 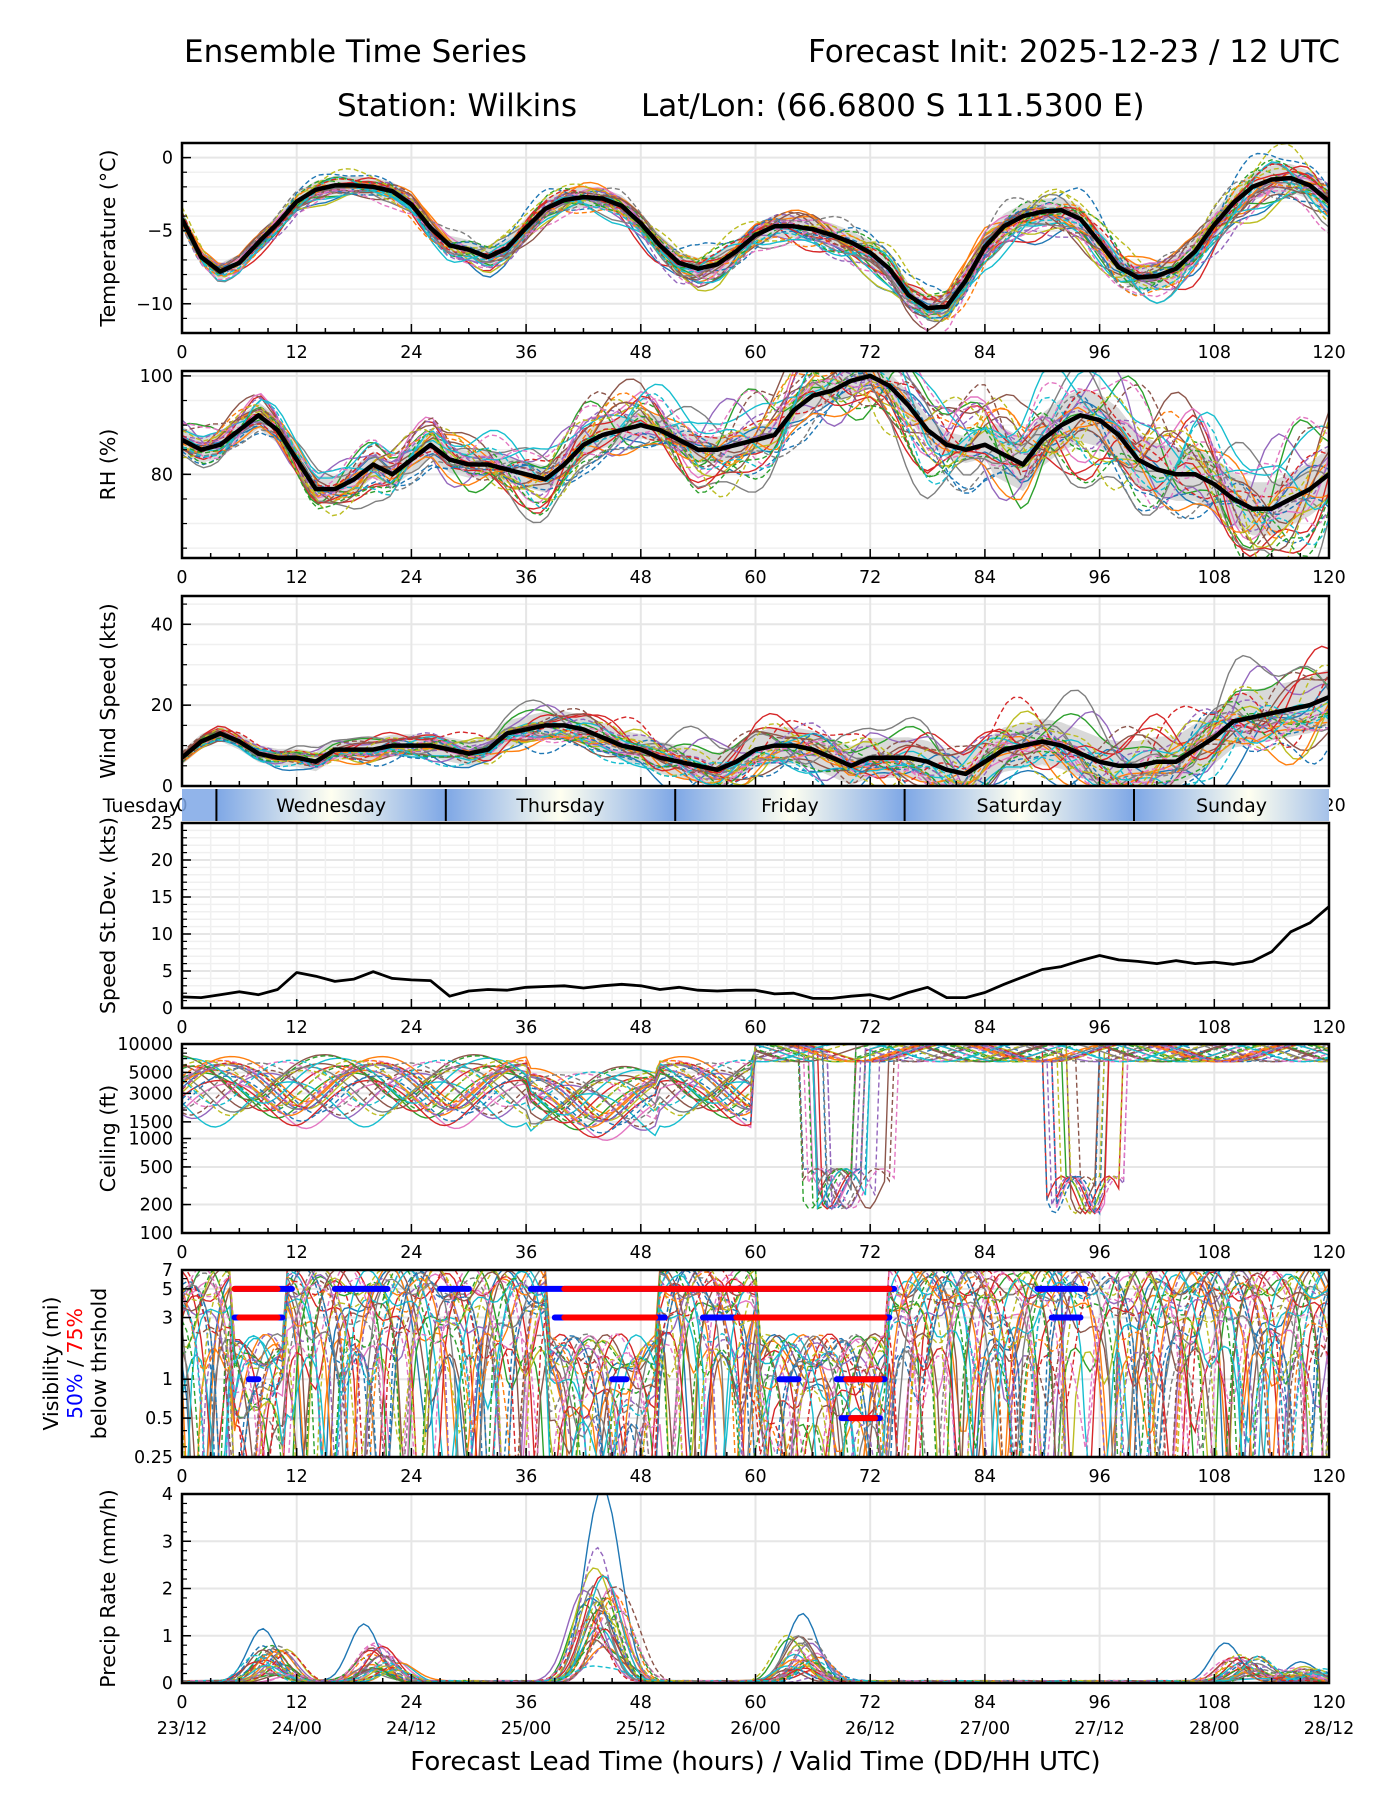 I want to click on day-label: Sunday, so click(x=1231, y=806).